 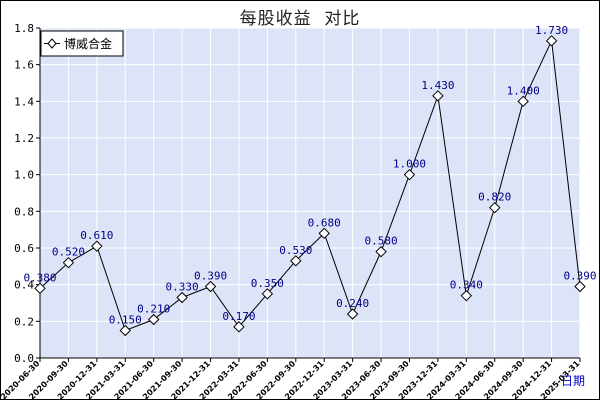 I want to click on y-tick-label: 1.0, so click(x=24, y=175).